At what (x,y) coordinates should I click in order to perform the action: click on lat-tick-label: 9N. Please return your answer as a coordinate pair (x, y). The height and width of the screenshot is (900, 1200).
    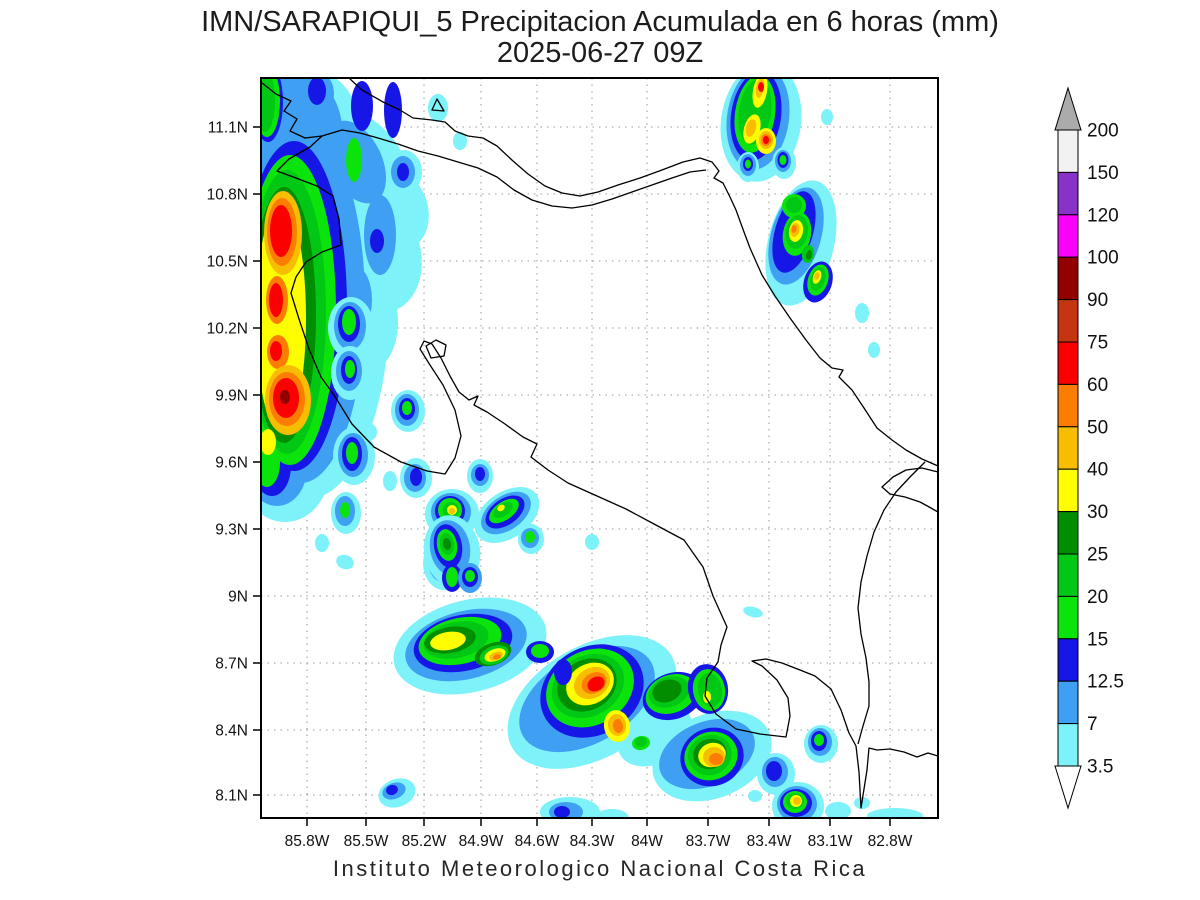
    Looking at the image, I should click on (238, 597).